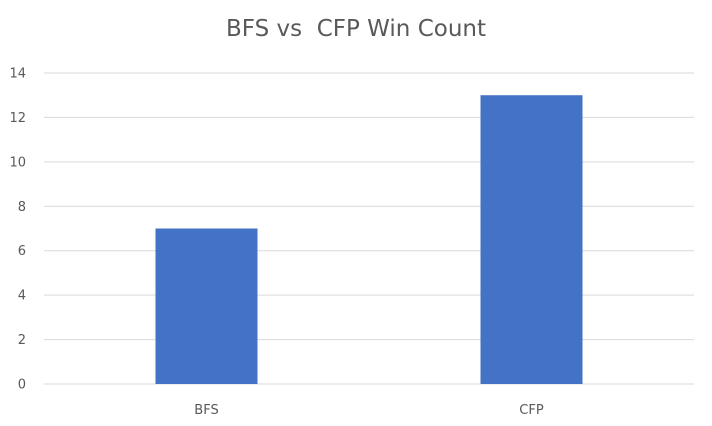  Describe the element at coordinates (17, 118) in the screenshot. I see `y-tick-label: 12` at that location.